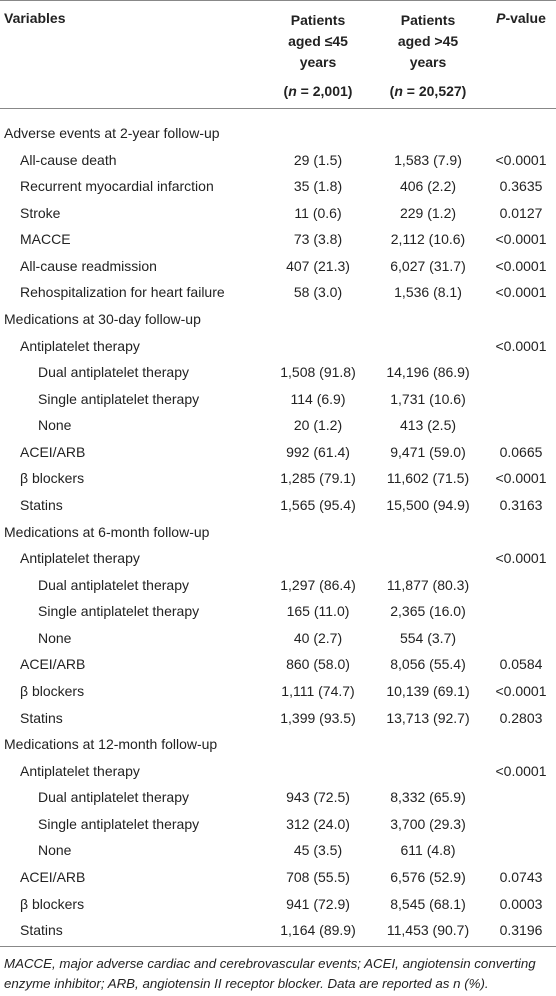 The height and width of the screenshot is (996, 556). Describe the element at coordinates (318, 637) in the screenshot. I see `cell: 40 (2.7)` at that location.